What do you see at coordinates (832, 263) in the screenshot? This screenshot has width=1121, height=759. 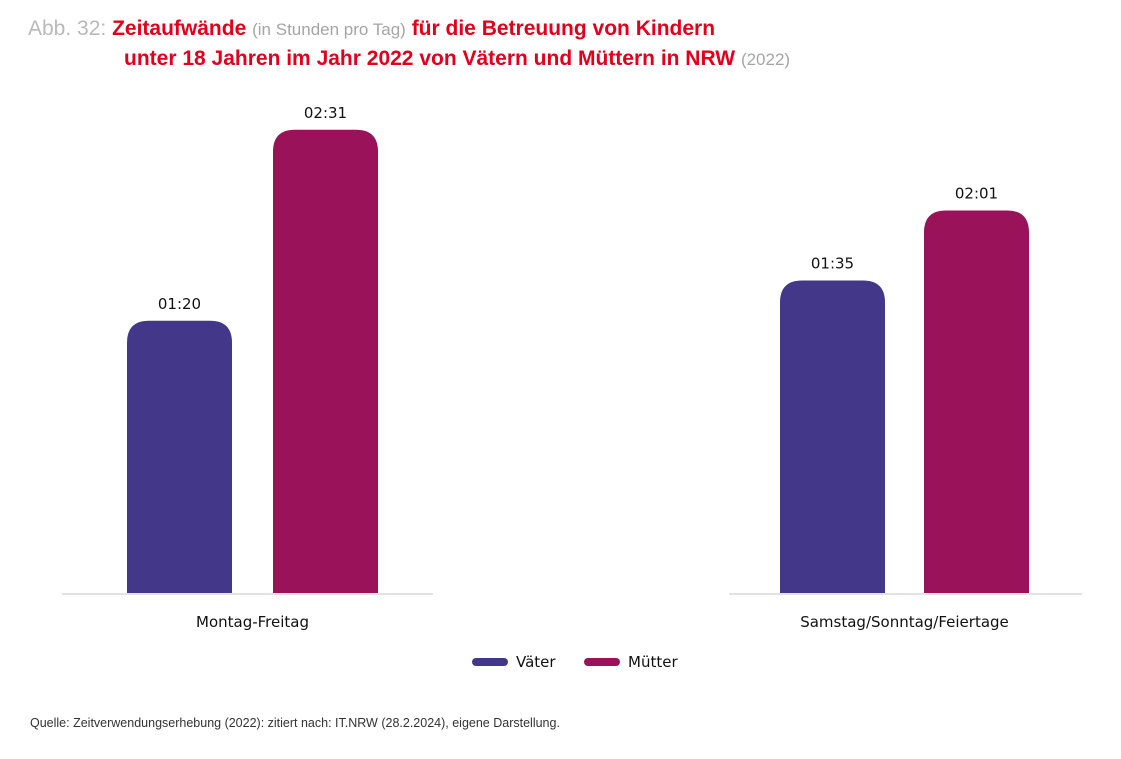 I see `data-label: 01:35` at bounding box center [832, 263].